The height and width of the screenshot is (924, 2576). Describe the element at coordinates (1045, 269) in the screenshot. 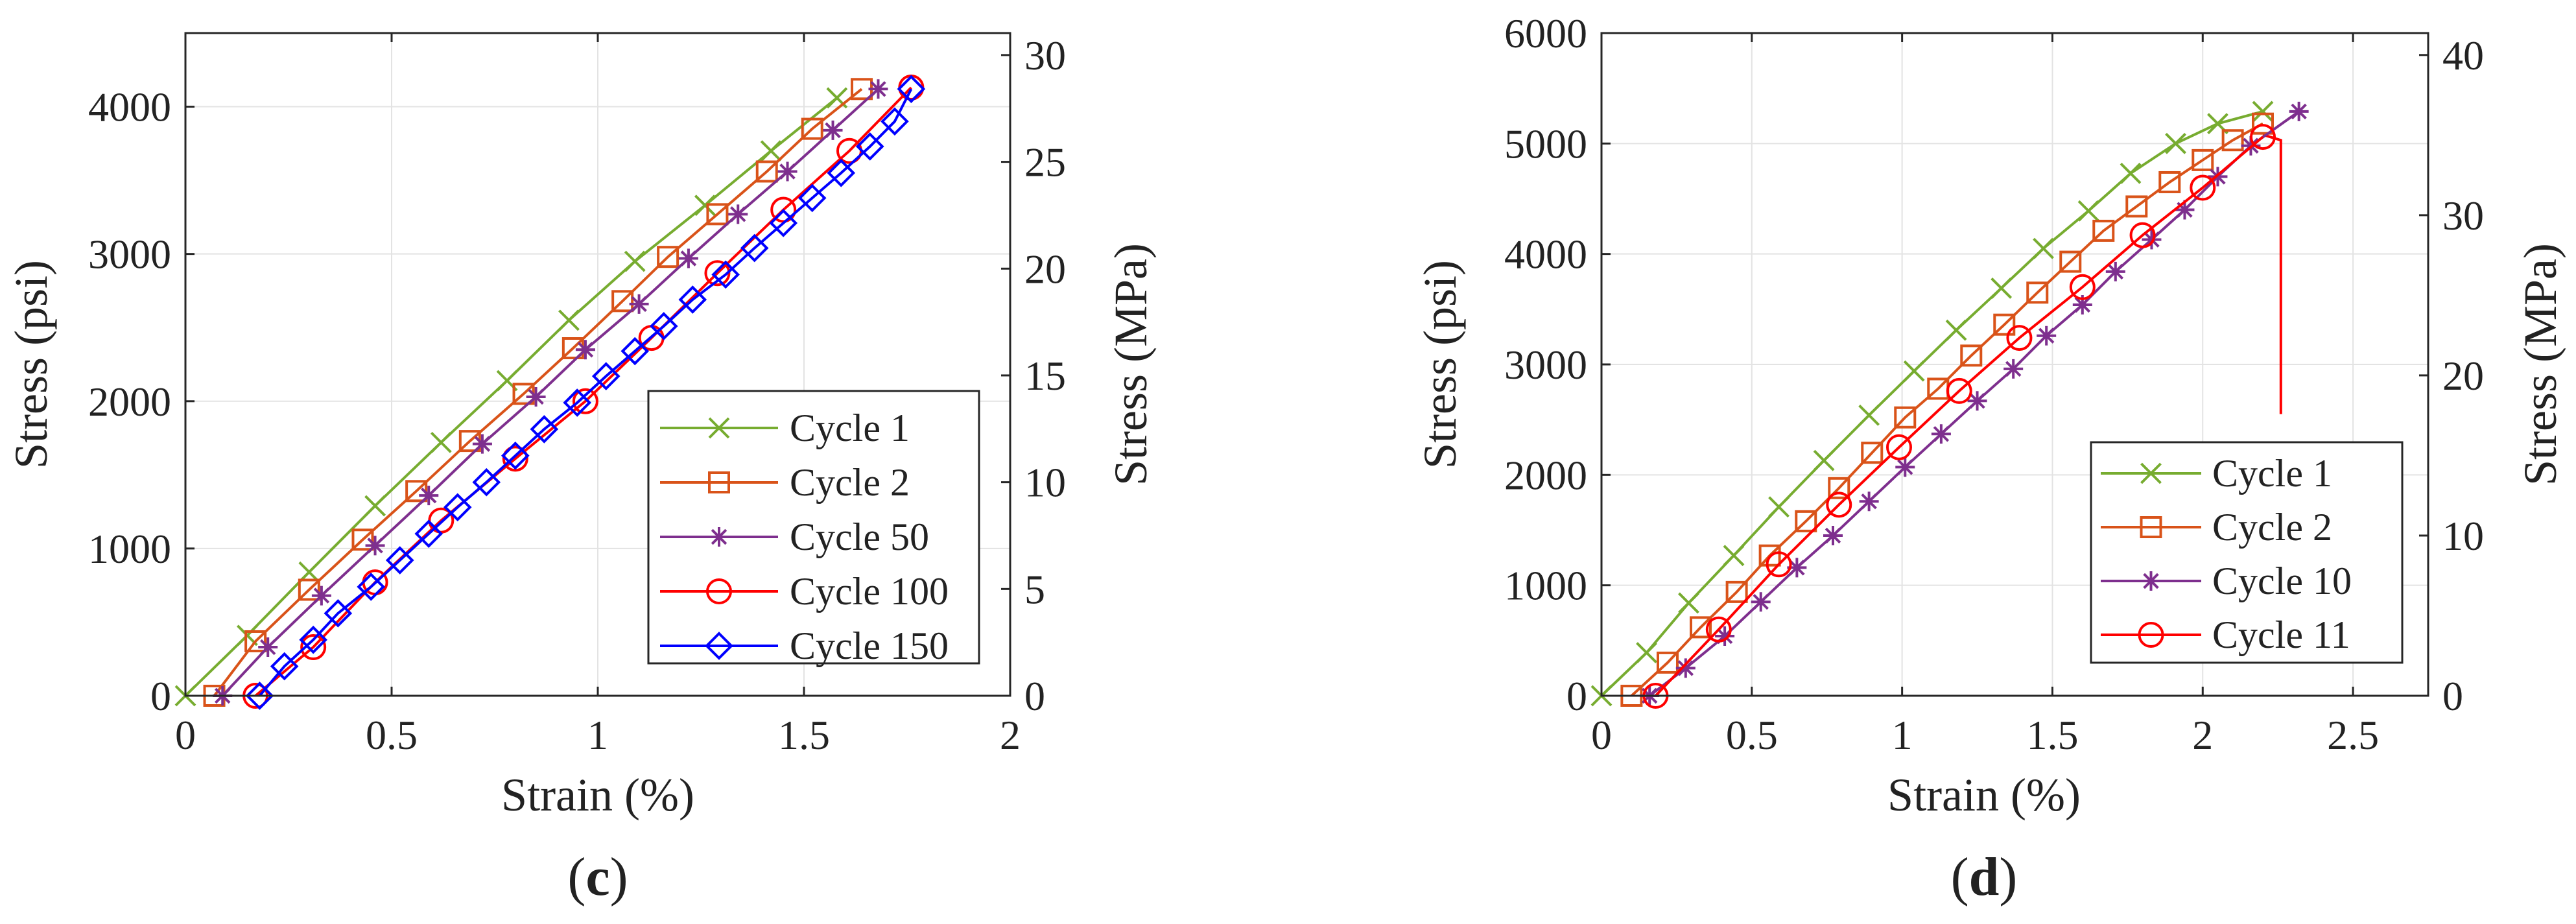

I see `y-right-tick-label: 20` at that location.